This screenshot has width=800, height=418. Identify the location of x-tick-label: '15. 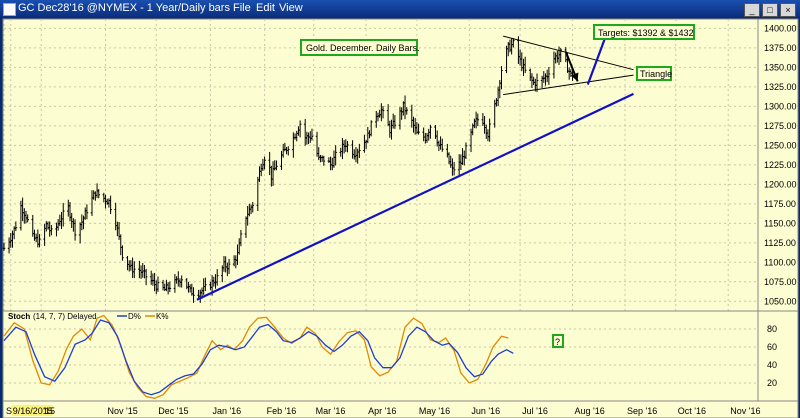
(49, 411).